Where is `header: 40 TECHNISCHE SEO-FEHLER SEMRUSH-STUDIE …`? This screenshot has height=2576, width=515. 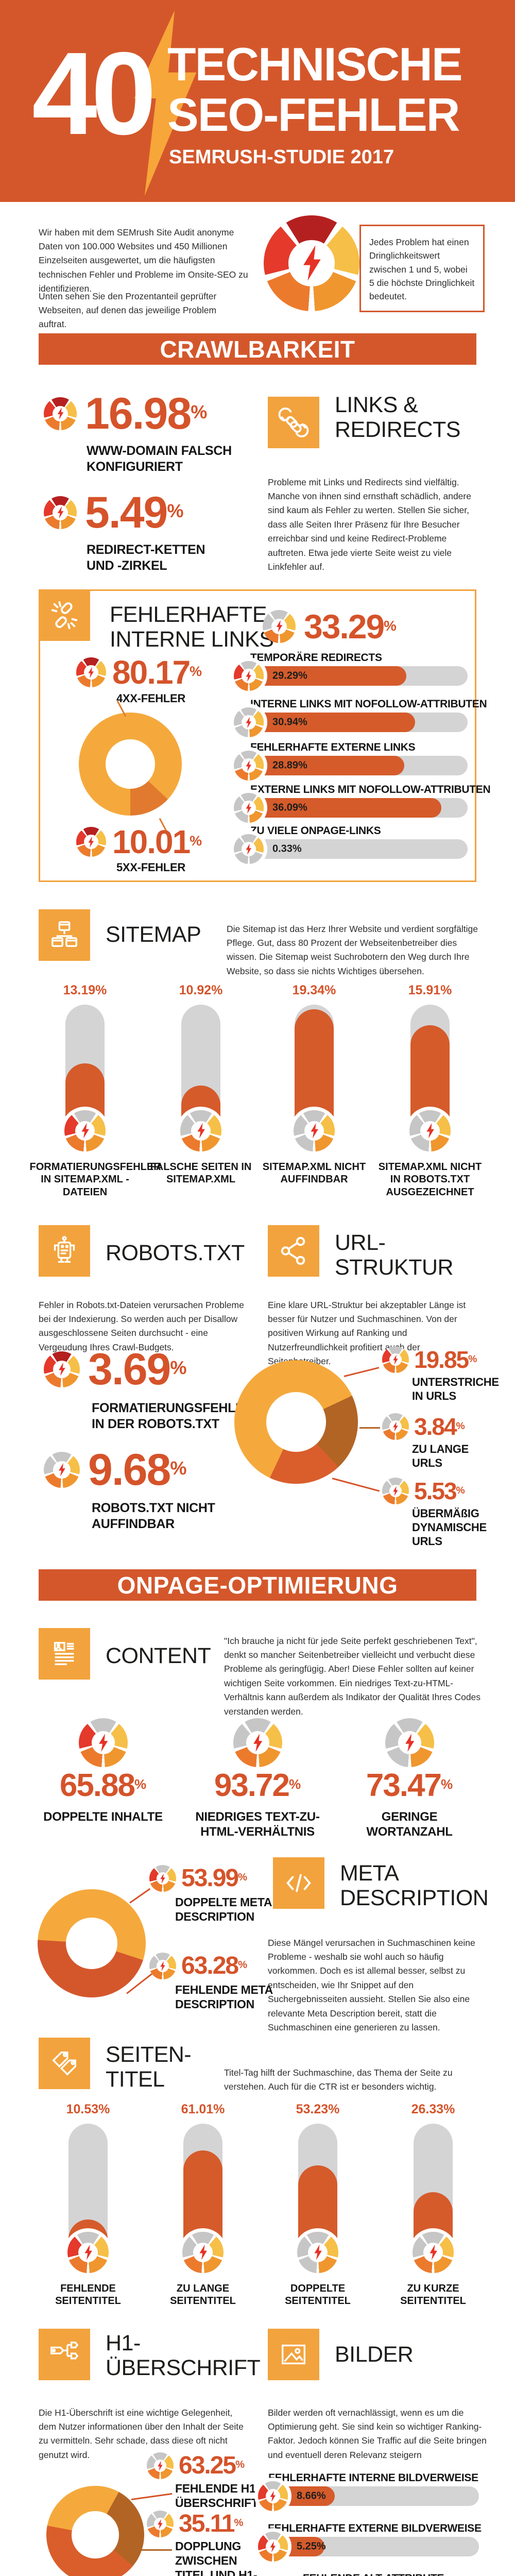 header: 40 TECHNISCHE SEO-FEHLER SEMRUSH-STUDIE … is located at coordinates (257, 101).